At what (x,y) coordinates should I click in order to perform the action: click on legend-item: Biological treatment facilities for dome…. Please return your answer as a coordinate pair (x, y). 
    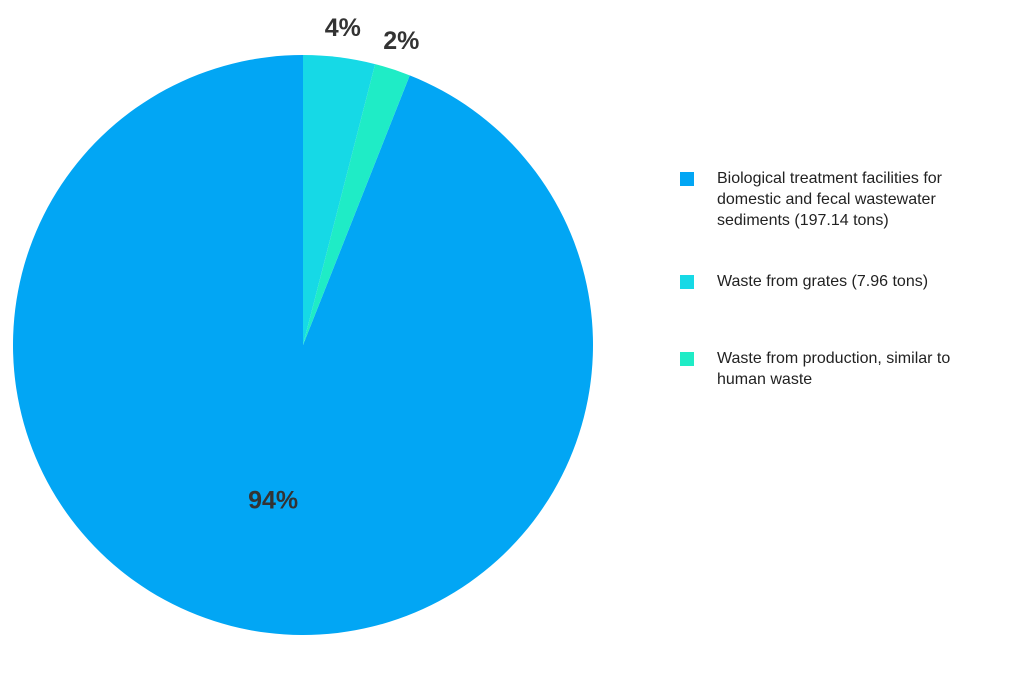
    Looking at the image, I should click on (845, 199).